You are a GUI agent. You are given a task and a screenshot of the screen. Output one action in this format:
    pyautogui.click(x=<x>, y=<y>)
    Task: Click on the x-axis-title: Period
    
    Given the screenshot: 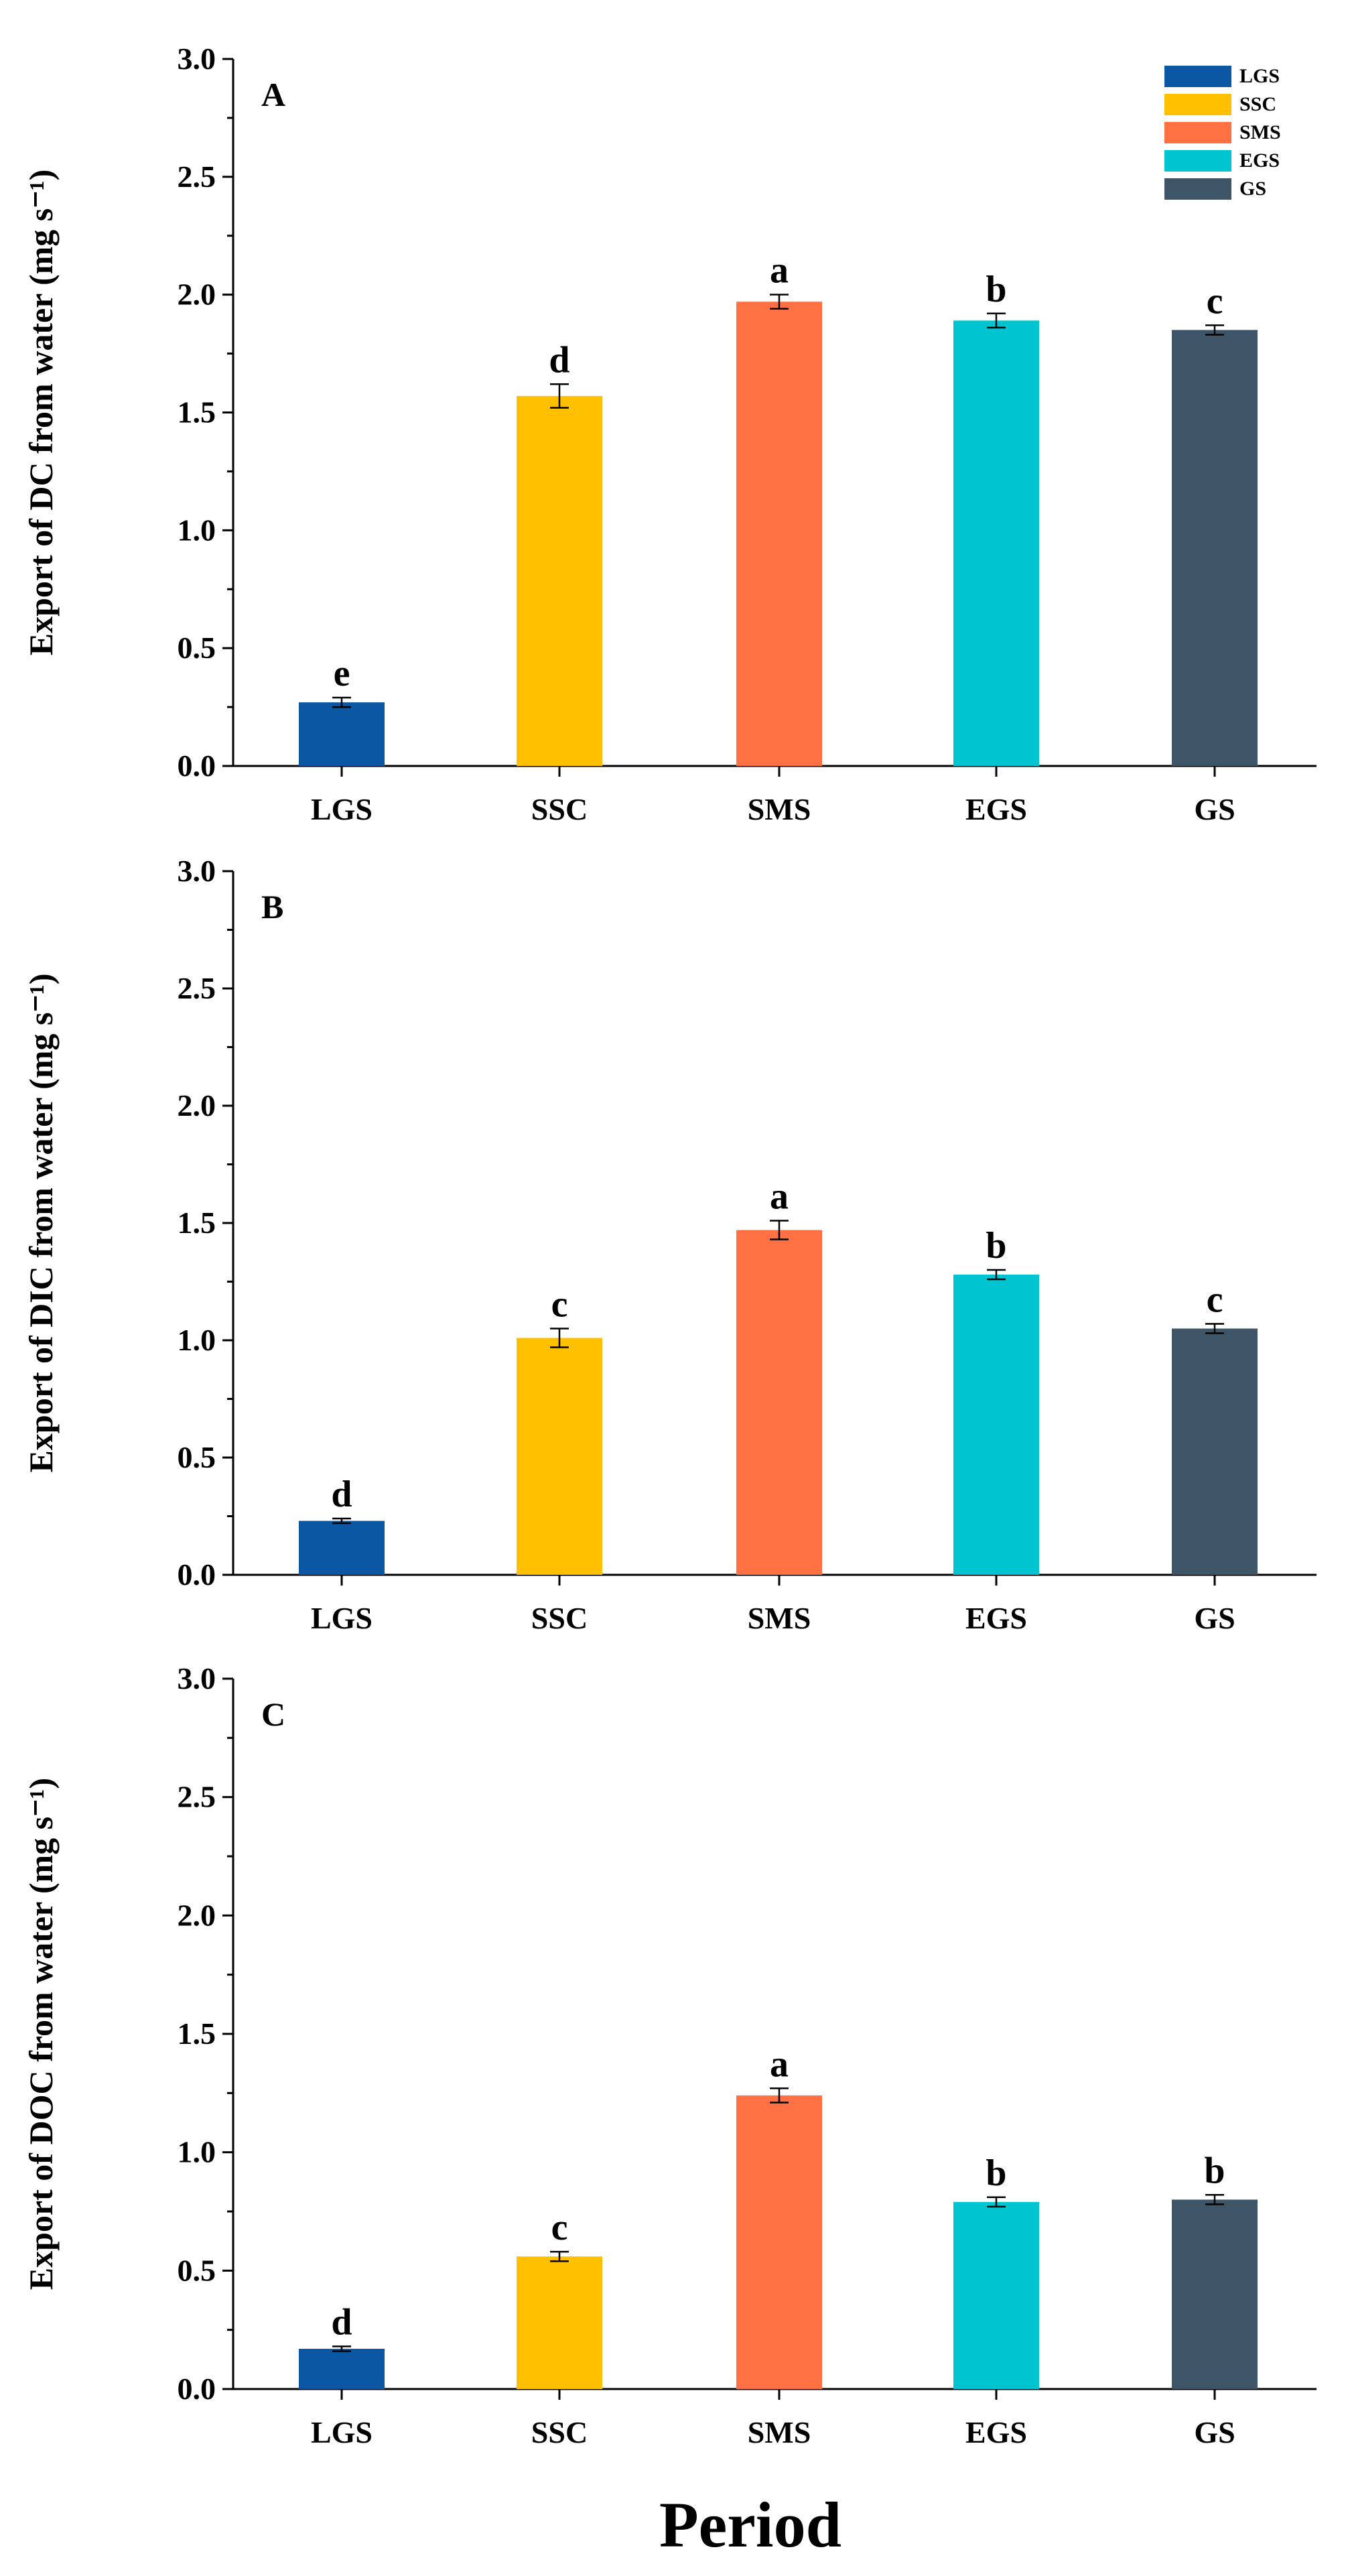 What is the action you would take?
    pyautogui.click(x=750, y=2525)
    